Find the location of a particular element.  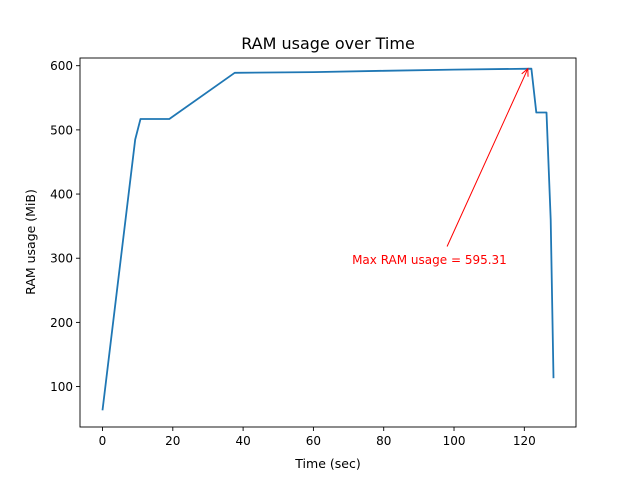

chart-title: RAM usage over Time is located at coordinates (328, 43).